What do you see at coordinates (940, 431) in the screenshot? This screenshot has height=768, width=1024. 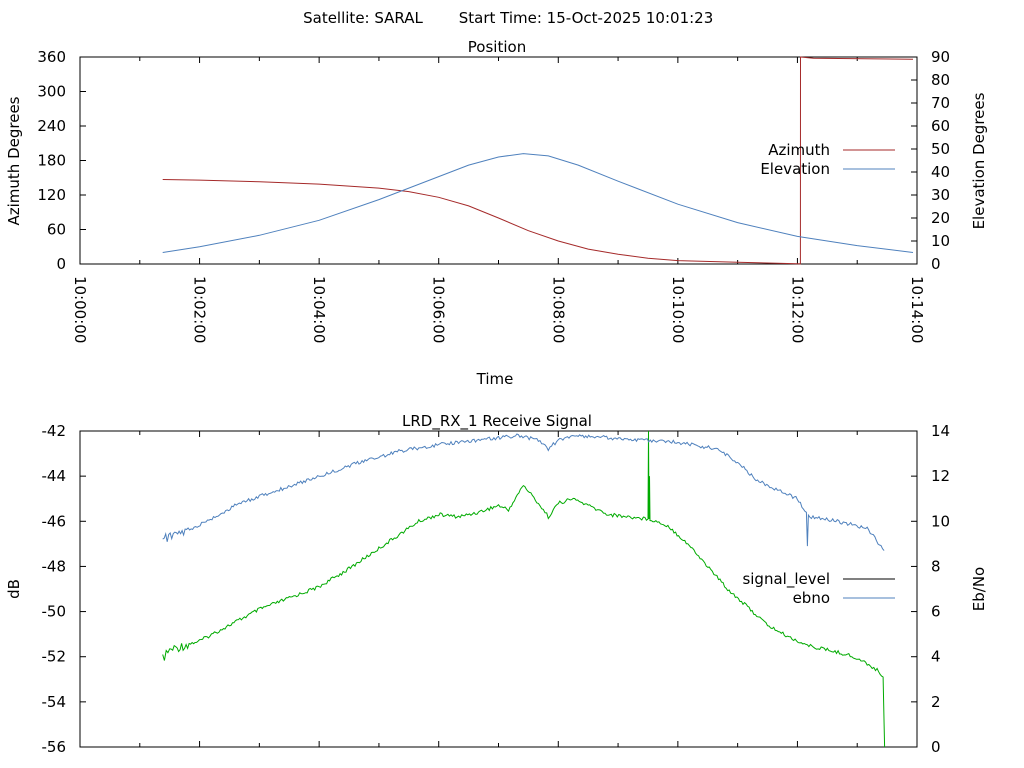 I see `y2-tick-label: 14` at bounding box center [940, 431].